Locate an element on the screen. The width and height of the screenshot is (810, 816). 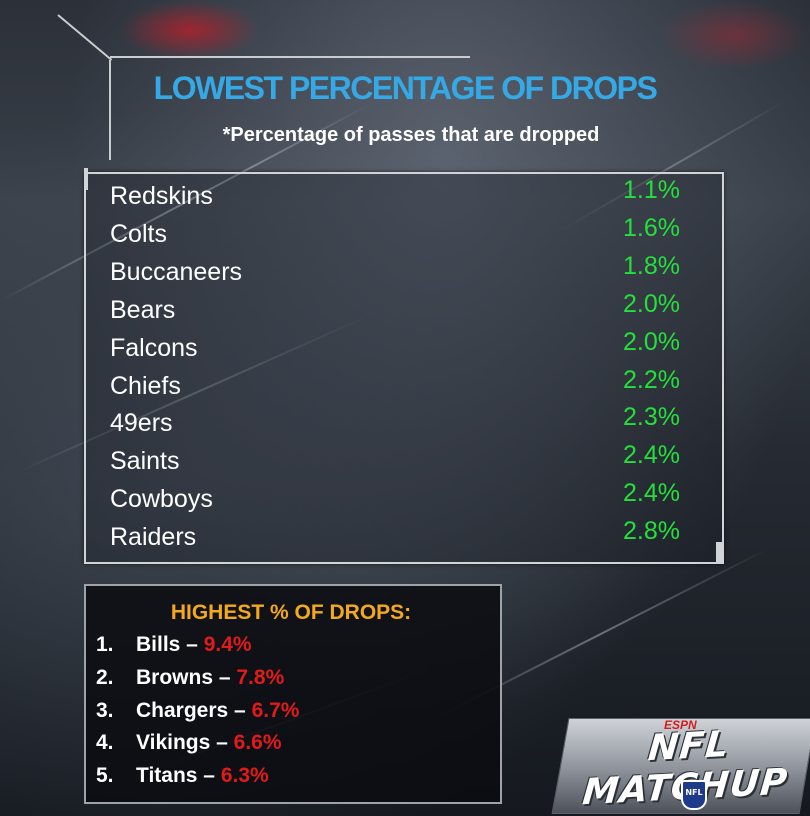
chart-subtitle: *Percentage of passes that are dropped is located at coordinates (411, 135).